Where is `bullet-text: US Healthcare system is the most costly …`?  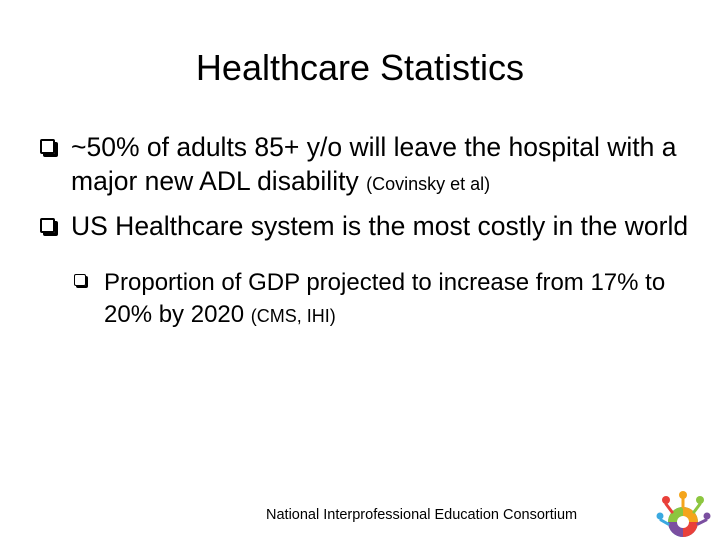
bullet-text: US Healthcare system is the most costly … is located at coordinates (380, 226).